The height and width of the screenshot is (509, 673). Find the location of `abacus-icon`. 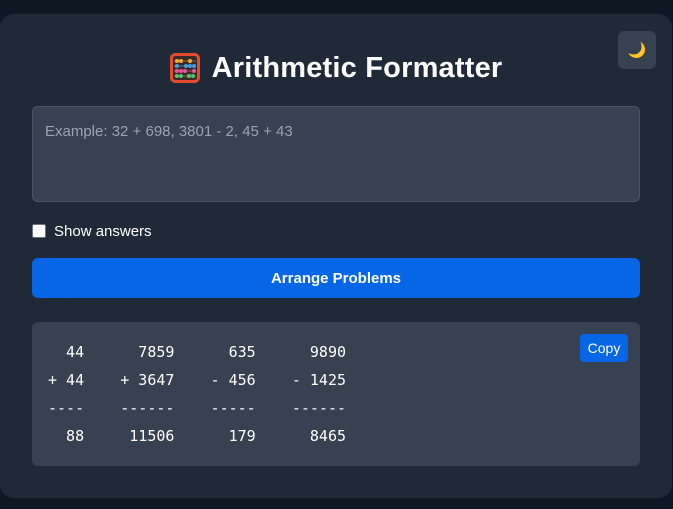

abacus-icon is located at coordinates (184, 68).